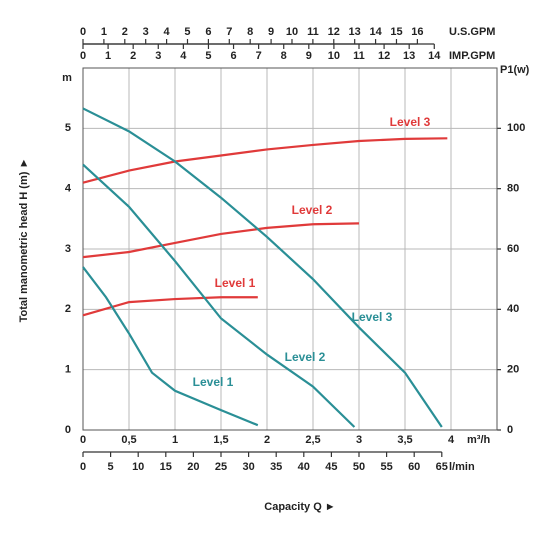 The height and width of the screenshot is (534, 560). What do you see at coordinates (386, 467) in the screenshot?
I see `secondary-tick-label: 55` at bounding box center [386, 467].